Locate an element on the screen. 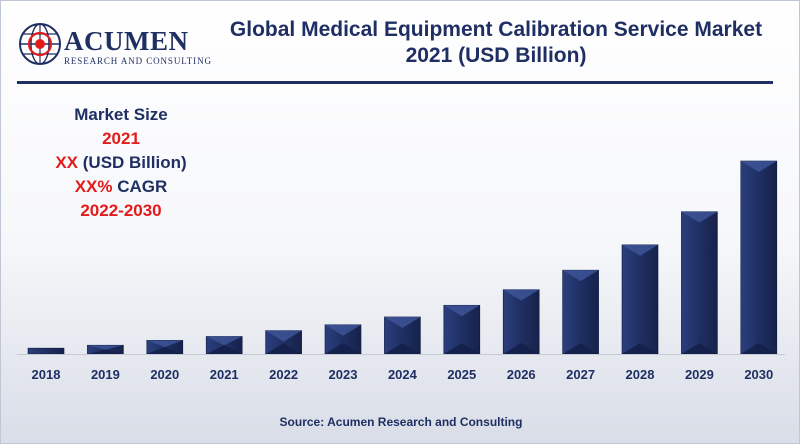  bar-2020 is located at coordinates (165, 347).